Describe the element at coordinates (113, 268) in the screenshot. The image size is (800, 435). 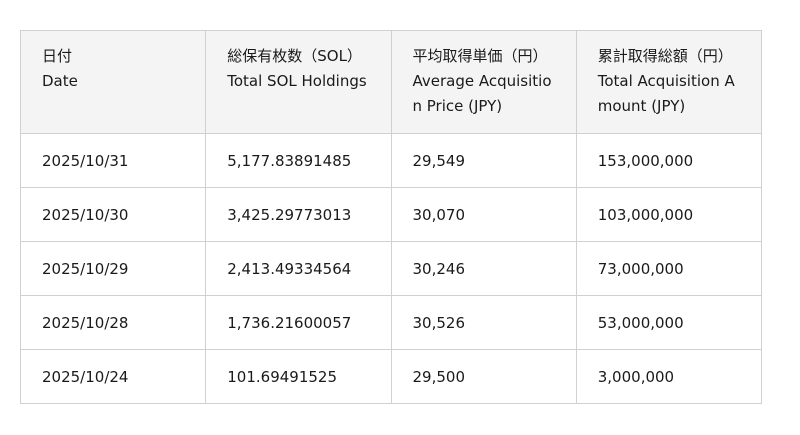
I see `table-cell: 2025/10/29` at that location.